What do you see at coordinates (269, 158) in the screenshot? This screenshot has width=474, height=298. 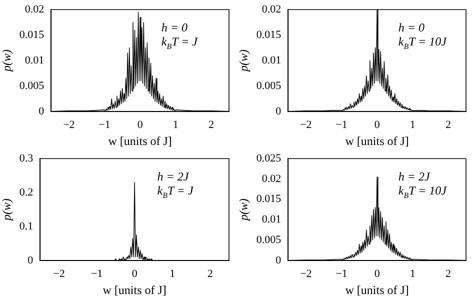 I see `y-tick-label: 0.025` at bounding box center [269, 158].